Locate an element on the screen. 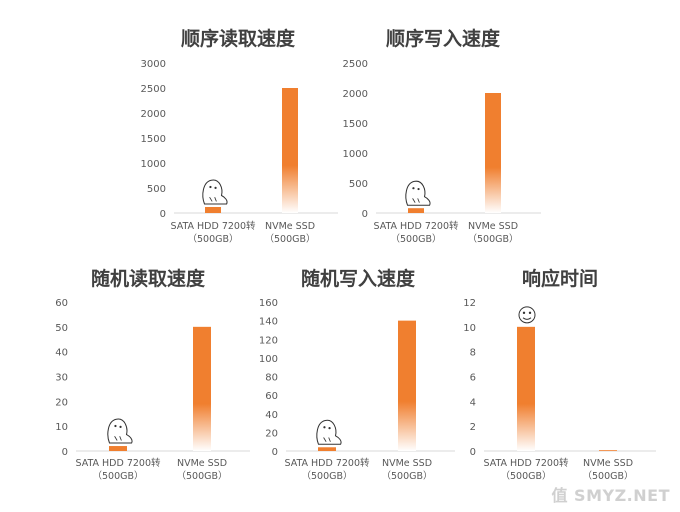  y-tick-label: 2 is located at coordinates (473, 427).